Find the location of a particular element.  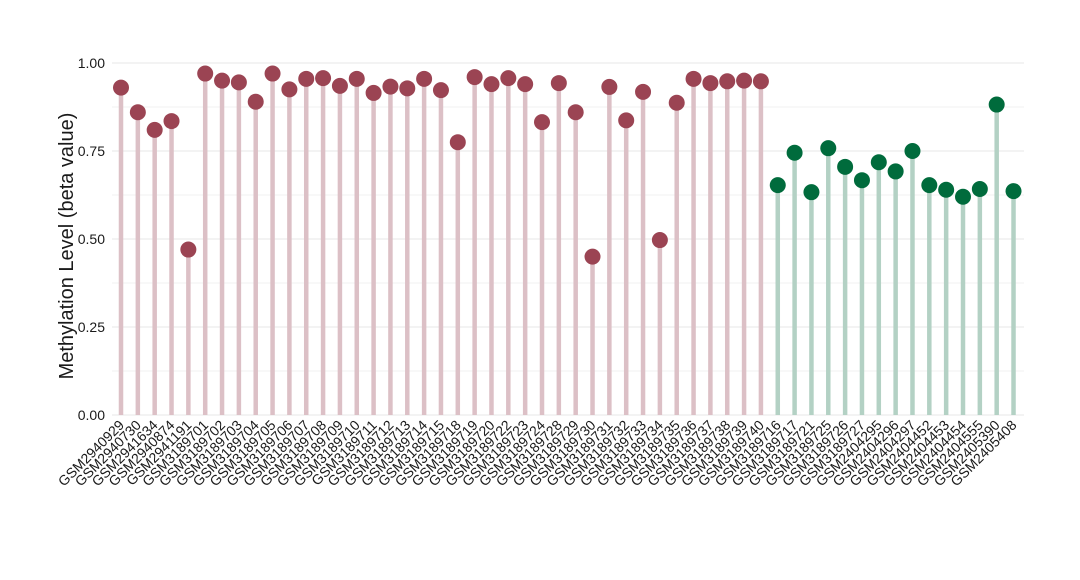

y-axis-title: Methylation Level (beta value) is located at coordinates (67, 246).